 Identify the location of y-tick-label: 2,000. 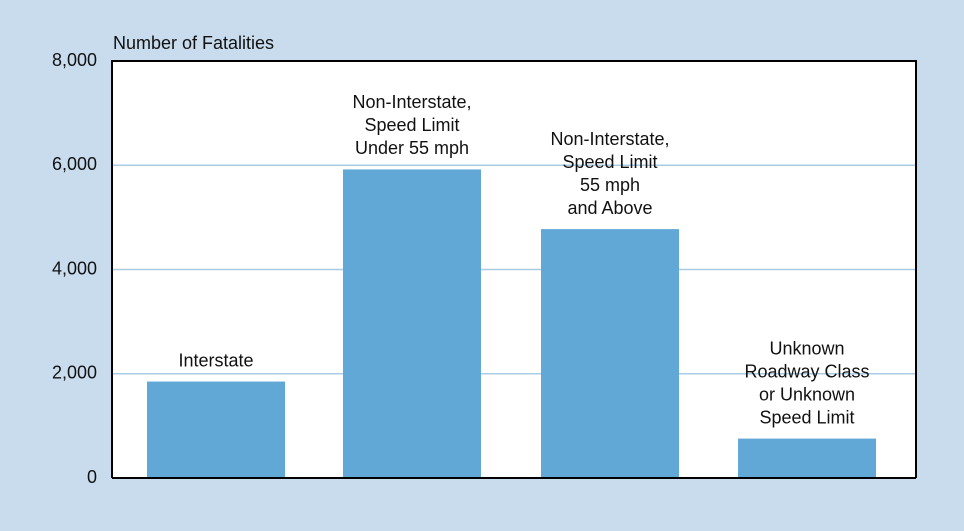
(74, 373).